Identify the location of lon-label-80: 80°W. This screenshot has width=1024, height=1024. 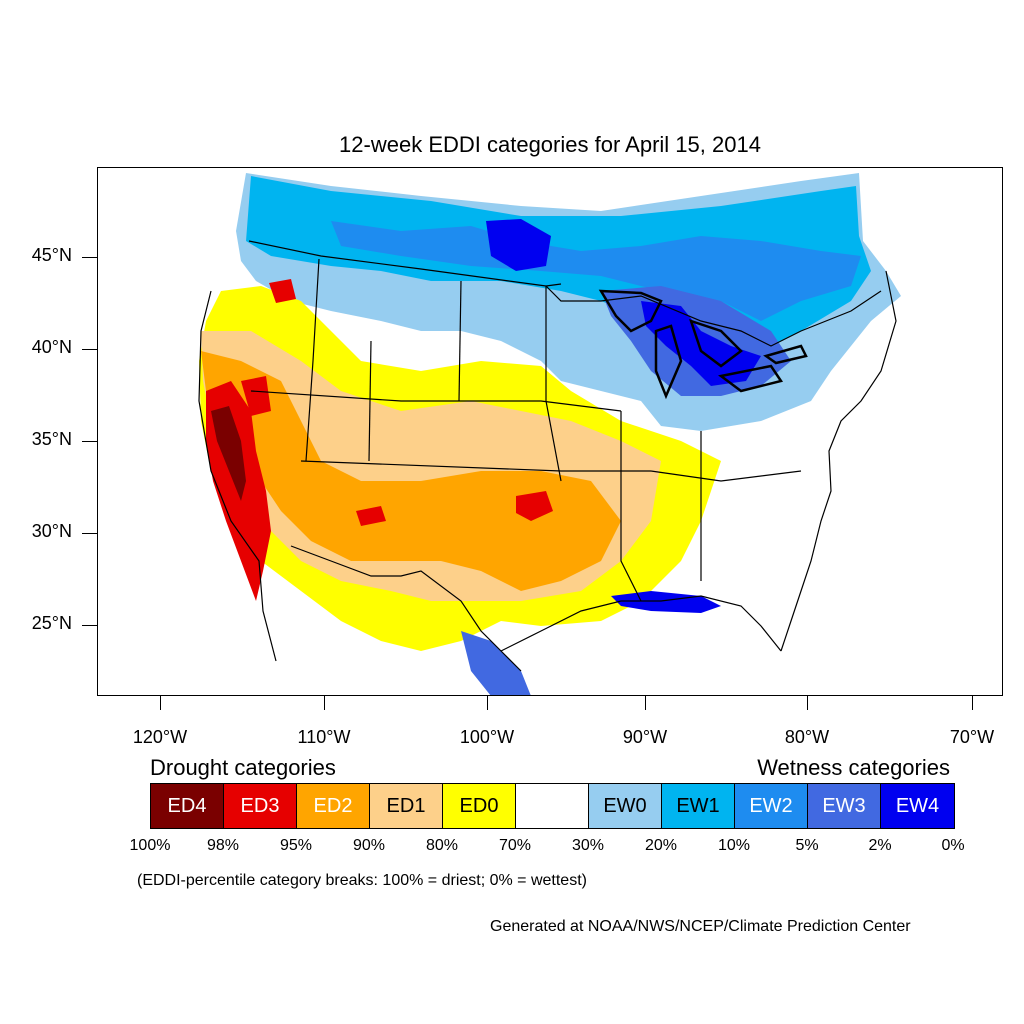
(807, 737).